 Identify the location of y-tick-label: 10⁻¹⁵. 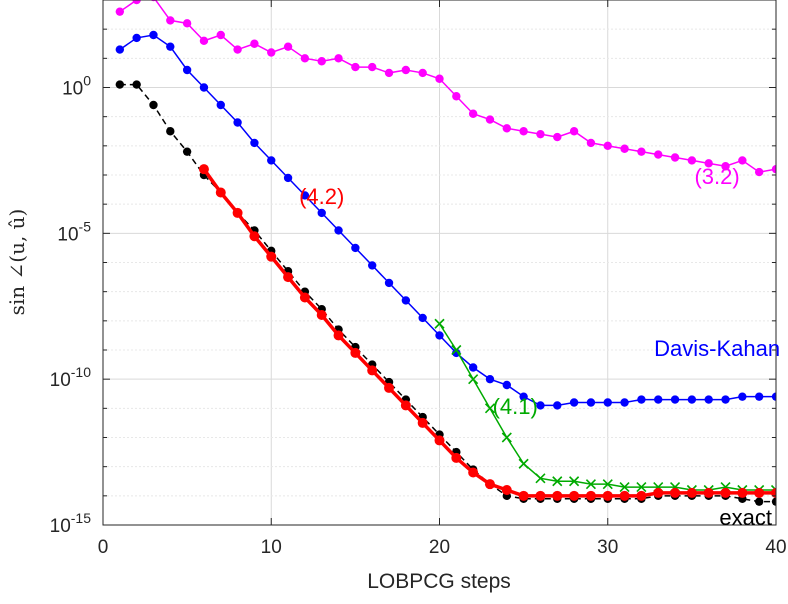
(71, 523).